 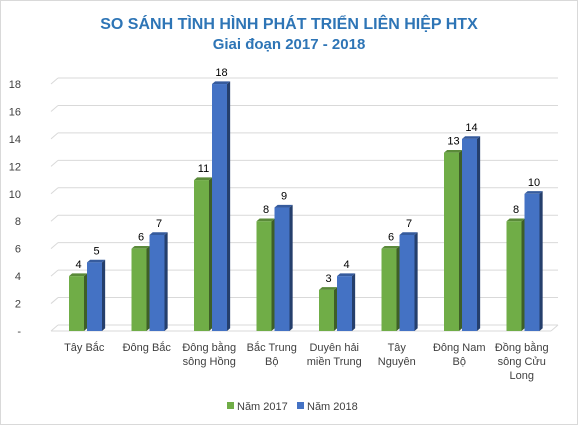 I want to click on y-tick-label: 16, so click(x=15, y=112).